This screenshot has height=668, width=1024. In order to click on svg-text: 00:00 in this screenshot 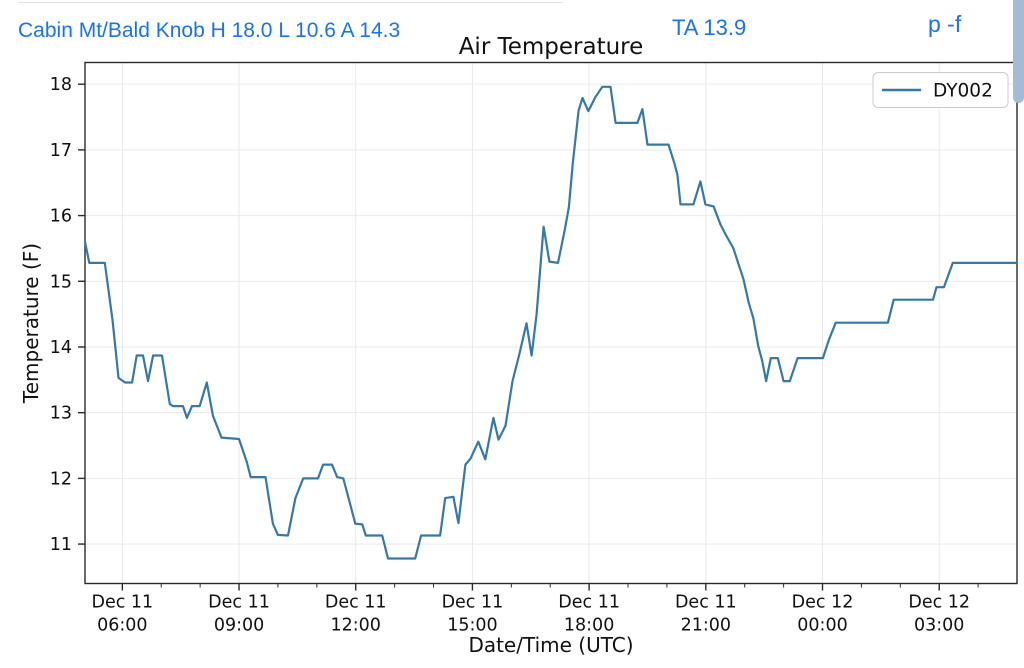, I will do `click(822, 626)`.